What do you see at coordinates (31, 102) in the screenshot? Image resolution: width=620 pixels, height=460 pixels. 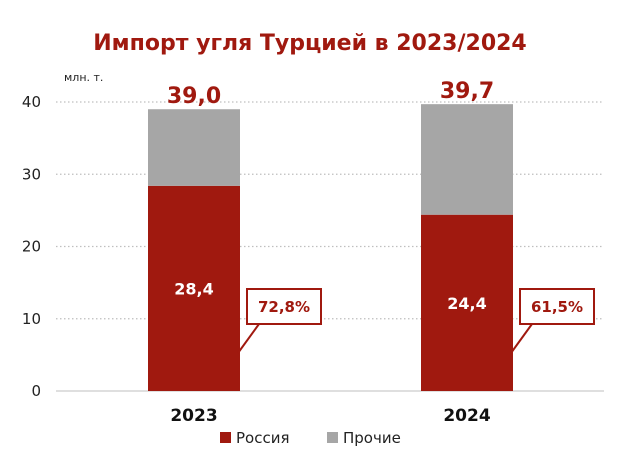 I see `y-tick-label: 40` at bounding box center [31, 102].